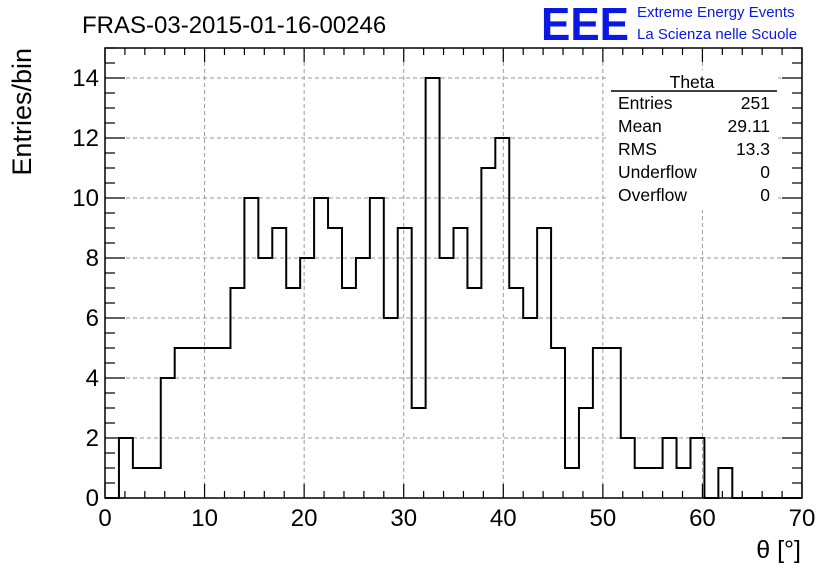 The width and height of the screenshot is (836, 572). Describe the element at coordinates (85, 138) in the screenshot. I see `y-tick-label: 12` at that location.